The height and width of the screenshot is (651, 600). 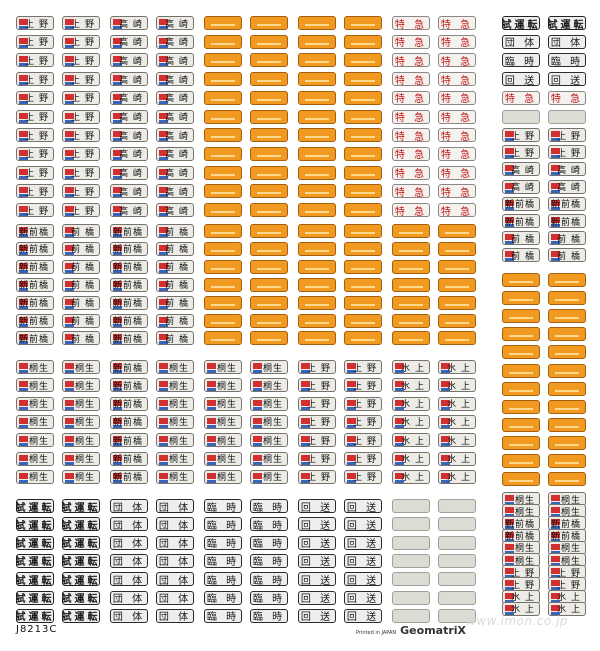 I want to click on service-plate: 回 送, so click(x=363, y=560).